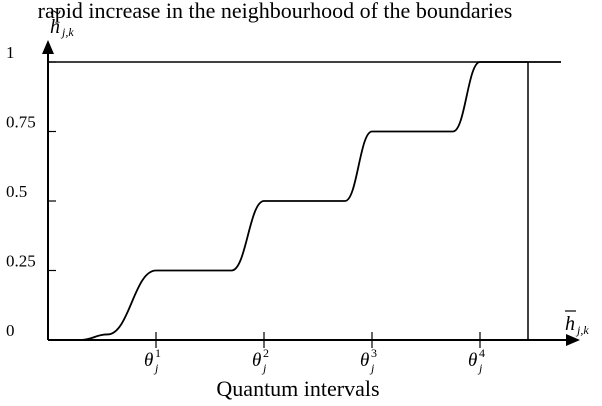 This screenshot has height=406, width=602. What do you see at coordinates (158, 353) in the screenshot?
I see `x-tick-sup: 1` at bounding box center [158, 353].